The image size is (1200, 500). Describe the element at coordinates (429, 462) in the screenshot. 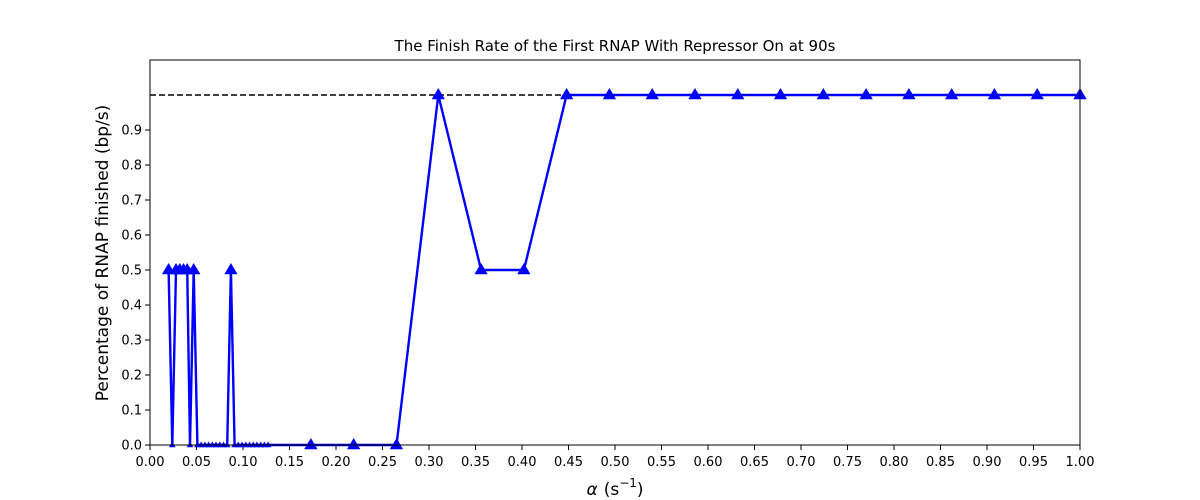

I see `x-tick-label: 0.30` at that location.